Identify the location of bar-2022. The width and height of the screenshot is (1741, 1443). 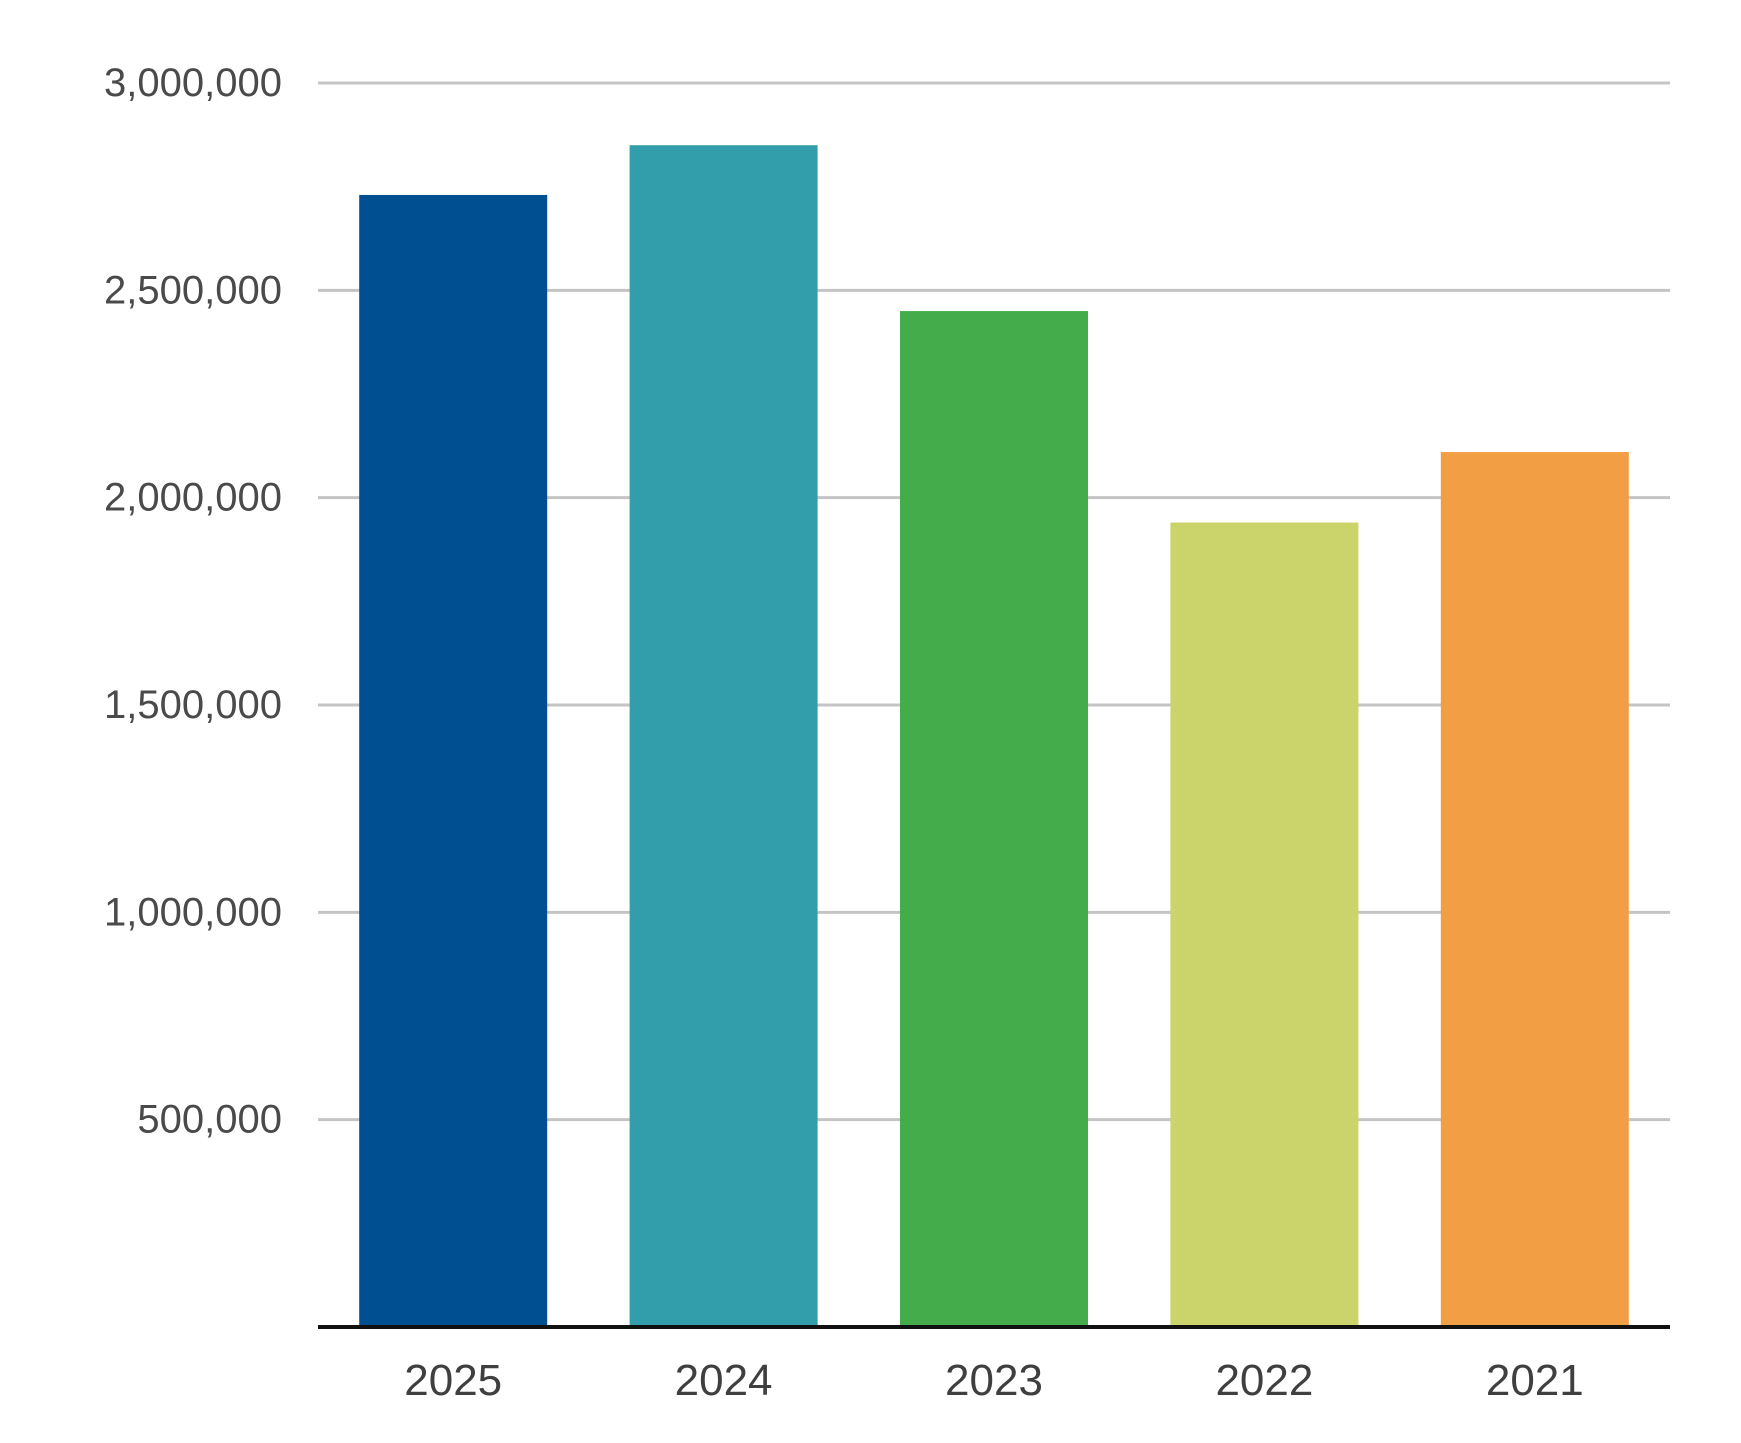
(1264, 924).